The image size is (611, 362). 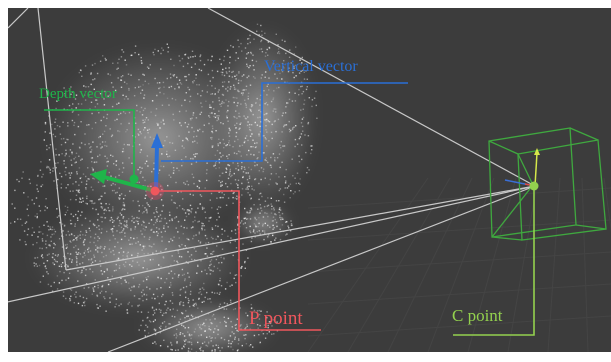 What do you see at coordinates (534, 186) in the screenshot?
I see `c-point-marker-icon` at bounding box center [534, 186].